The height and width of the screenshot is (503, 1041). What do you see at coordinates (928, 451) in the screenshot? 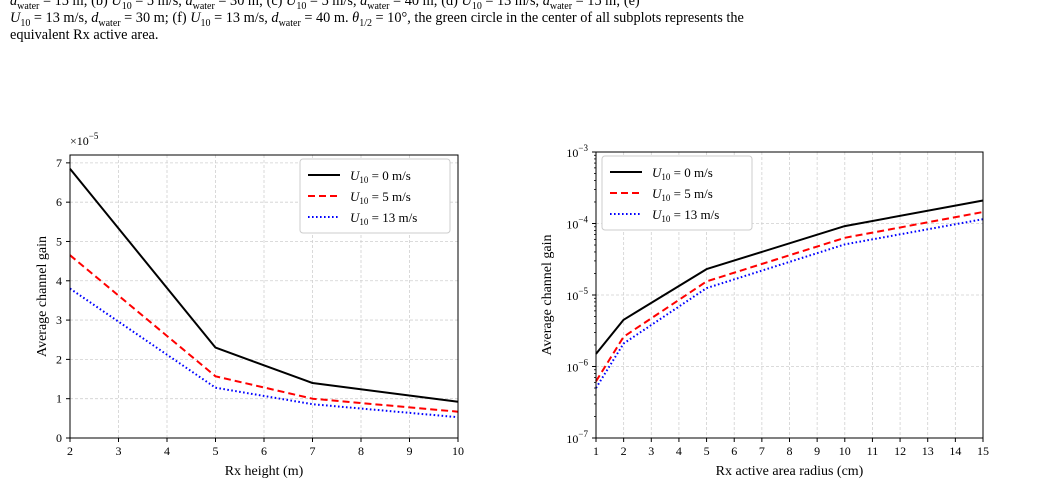
I see `x-tick-label: 13` at bounding box center [928, 451].